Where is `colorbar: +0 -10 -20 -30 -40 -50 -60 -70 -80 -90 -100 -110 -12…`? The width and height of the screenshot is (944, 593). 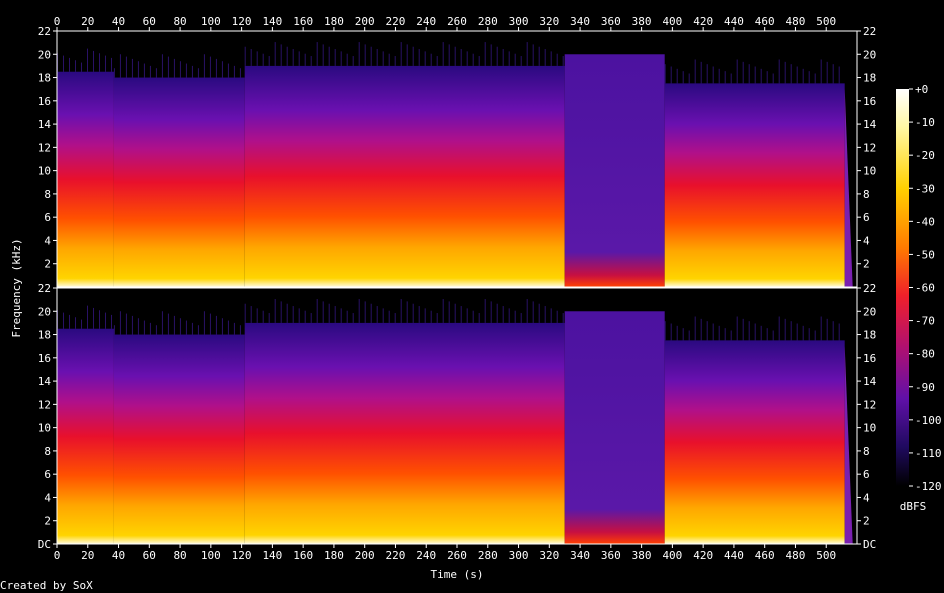
colorbar: +0 -10 -20 -30 -40 -50 -60 -70 -80 -90 -100 -110 -12… is located at coordinates (919, 298).